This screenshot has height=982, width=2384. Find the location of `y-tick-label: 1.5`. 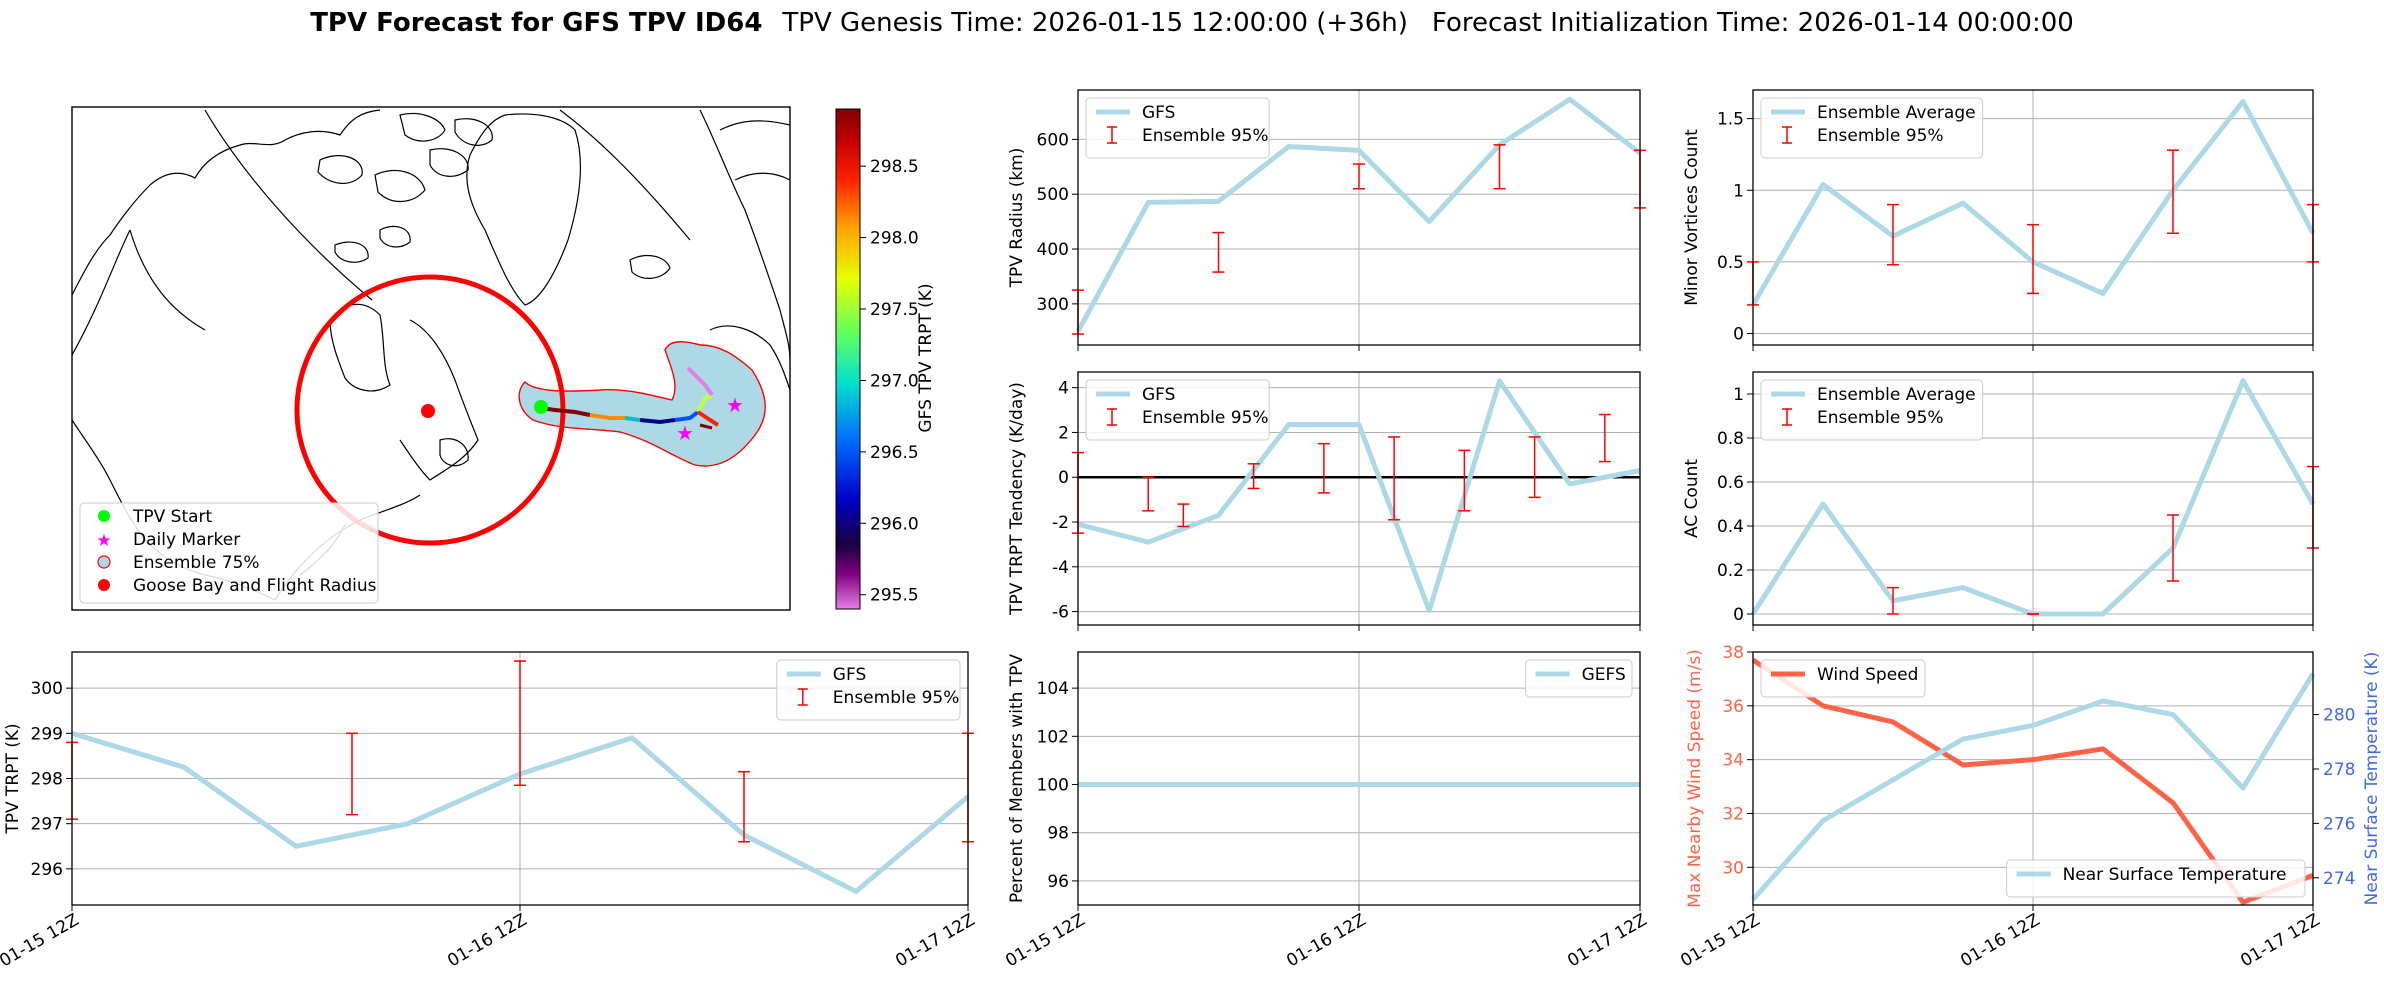

y-tick-label: 1.5 is located at coordinates (1730, 120).